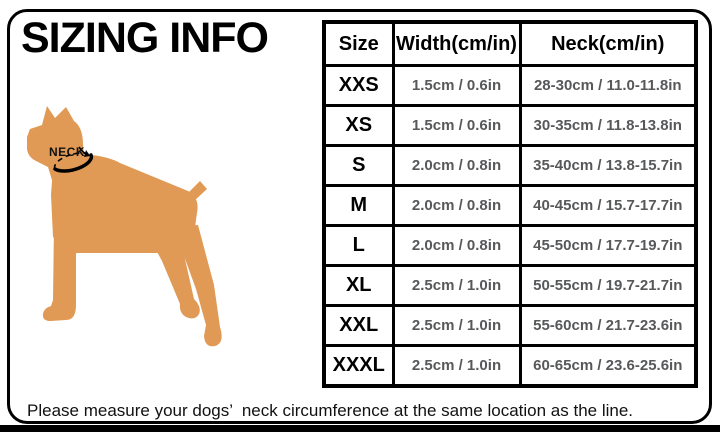 Image resolution: width=720 pixels, height=432 pixels. Describe the element at coordinates (456, 43) in the screenshot. I see `header-width: Width(cm/in)` at that location.